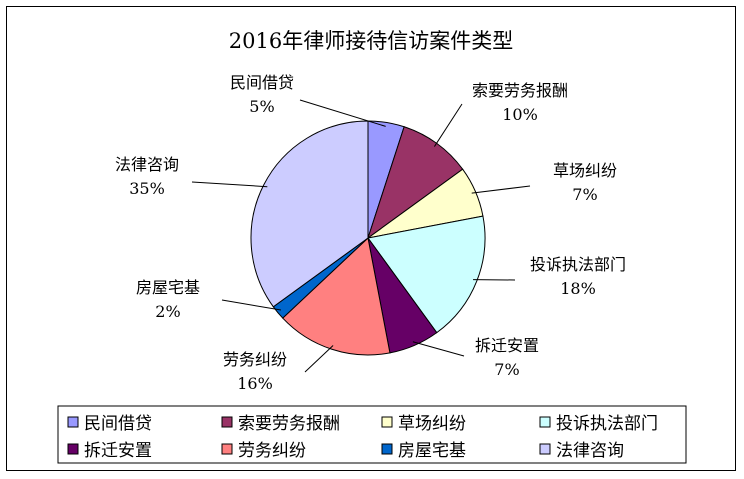 The image size is (744, 479). Describe the element at coordinates (255, 383) in the screenshot. I see `slice-value-label: 16%` at that location.